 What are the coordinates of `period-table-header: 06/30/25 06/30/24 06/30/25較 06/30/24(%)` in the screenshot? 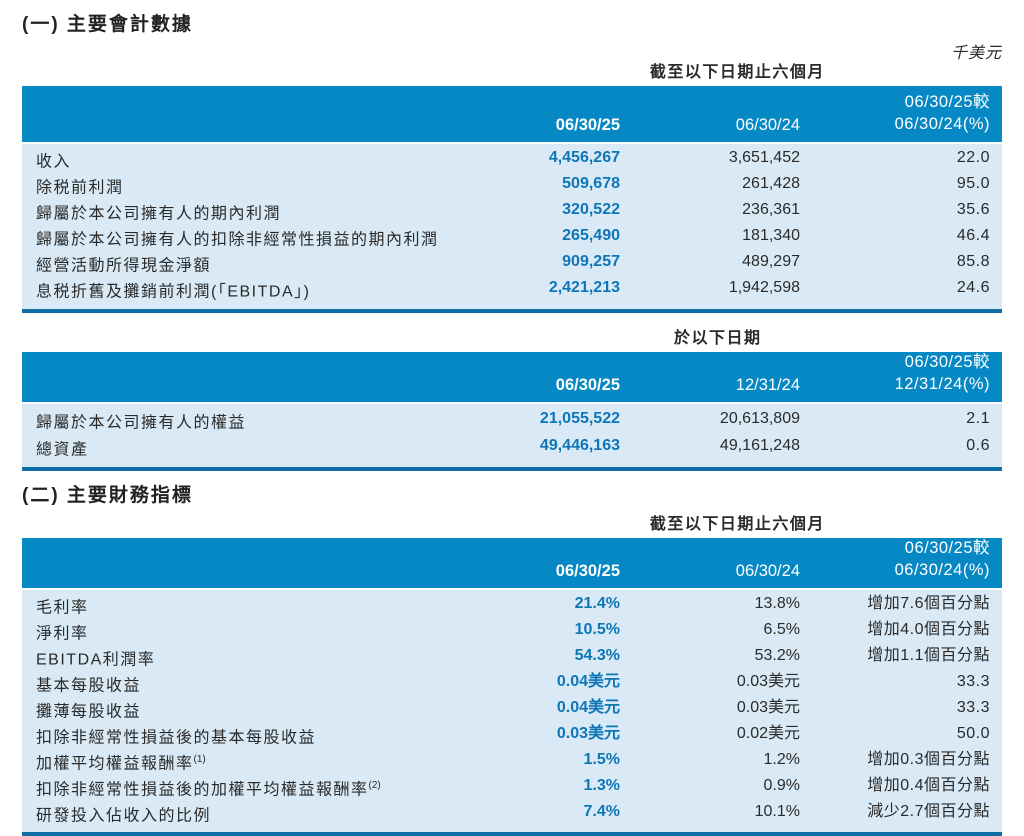 It's located at (512, 115).